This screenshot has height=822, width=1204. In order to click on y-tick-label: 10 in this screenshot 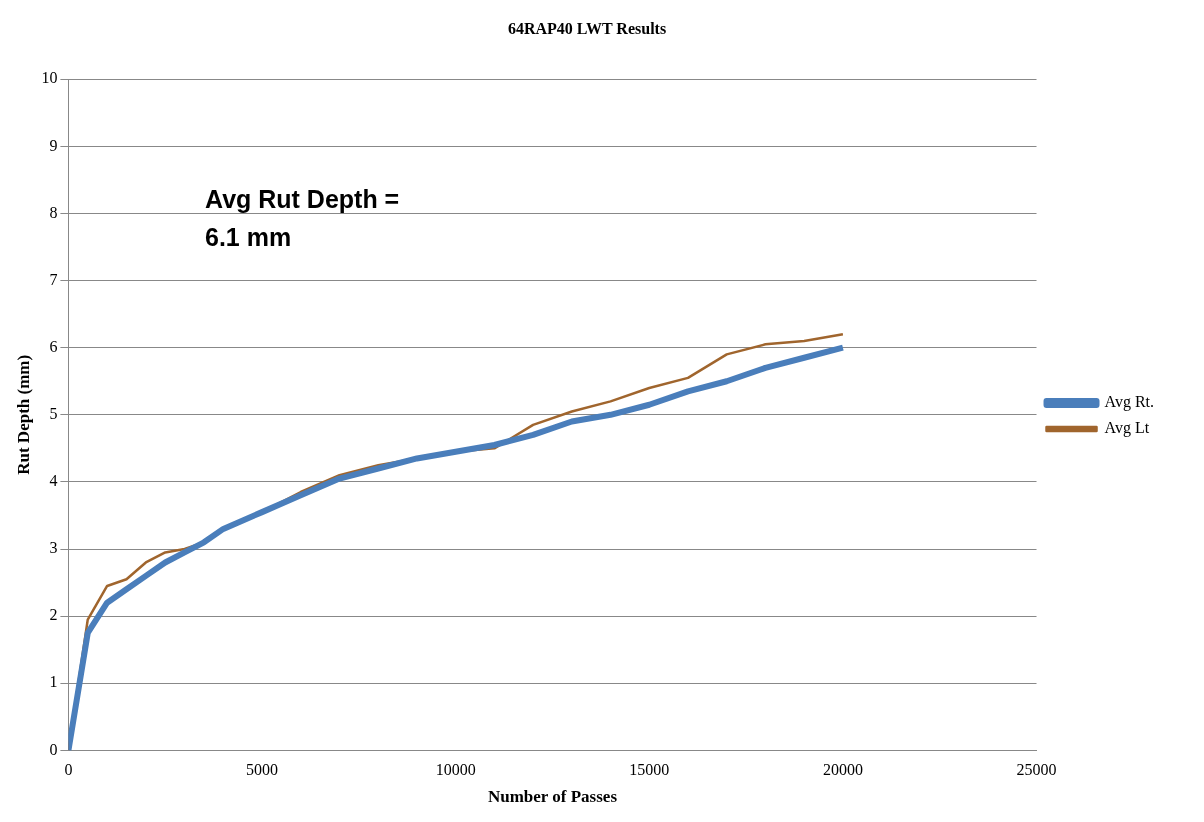, I will do `click(49, 78)`.